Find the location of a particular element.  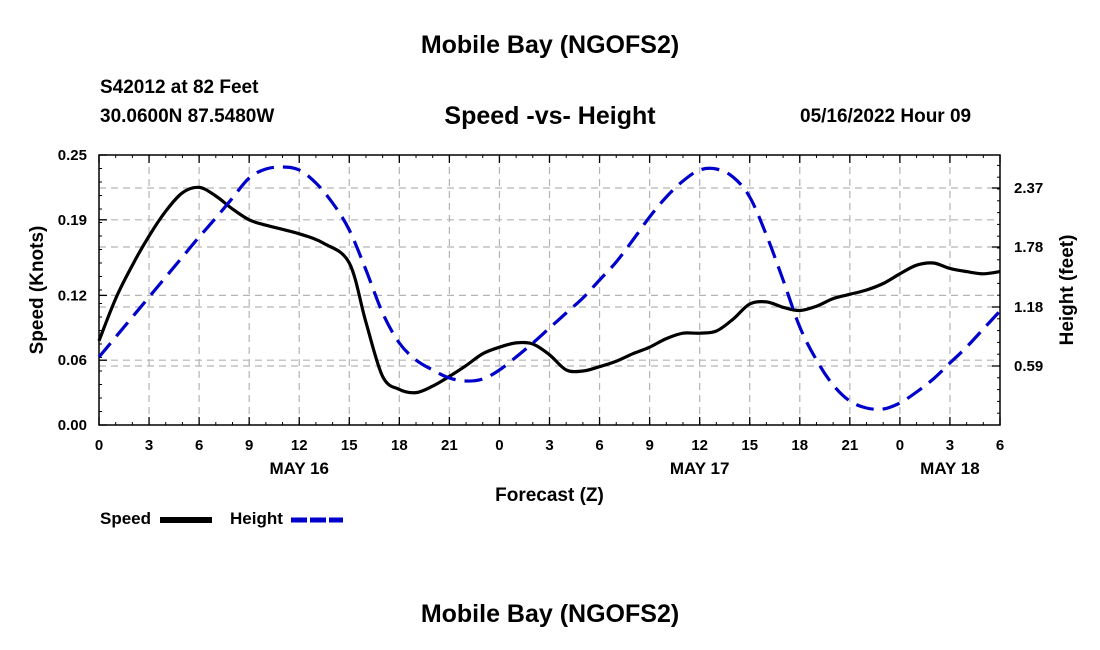

y-left-tick-label: 0.12 is located at coordinates (72, 295).